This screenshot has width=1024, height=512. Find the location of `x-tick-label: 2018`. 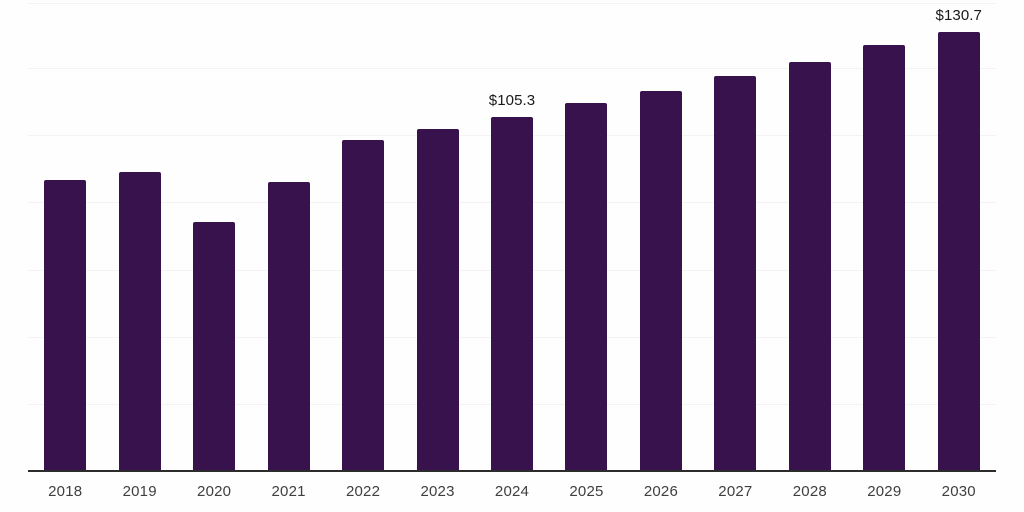

x-tick-label: 2018 is located at coordinates (65, 491).